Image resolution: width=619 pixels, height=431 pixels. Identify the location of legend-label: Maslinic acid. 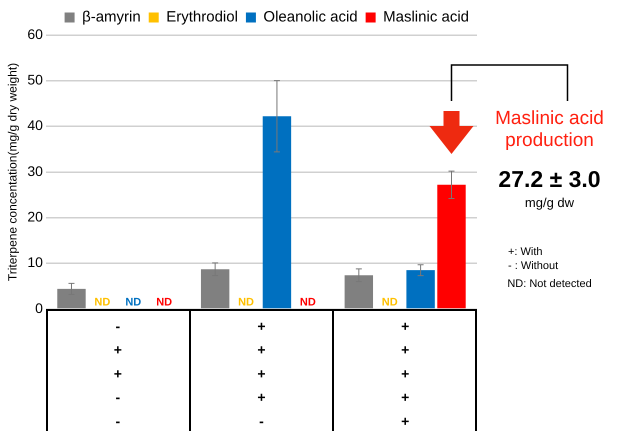
(426, 17).